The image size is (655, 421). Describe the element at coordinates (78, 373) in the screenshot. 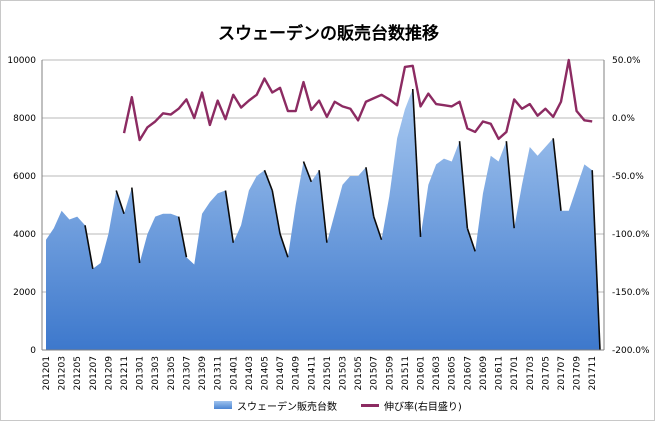

I see `x-tick-label: 201205` at that location.